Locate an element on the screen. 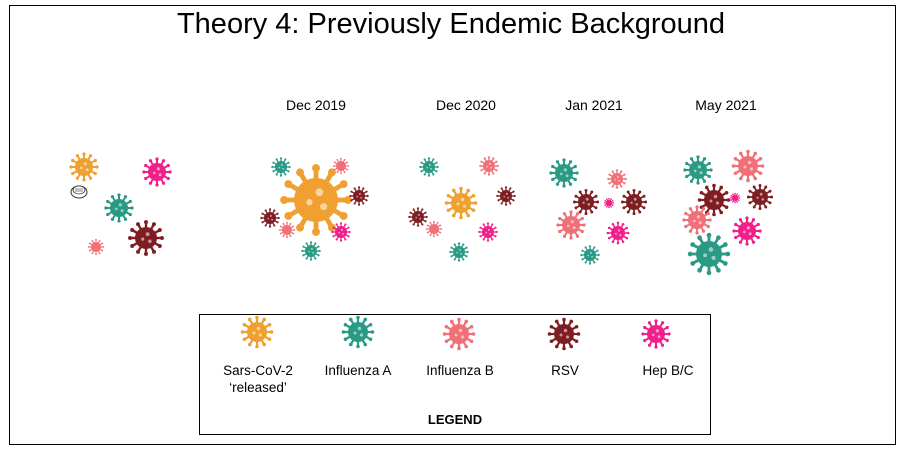 Image resolution: width=902 pixels, height=450 pixels. legend-hep-b-c-icon is located at coordinates (656, 334).